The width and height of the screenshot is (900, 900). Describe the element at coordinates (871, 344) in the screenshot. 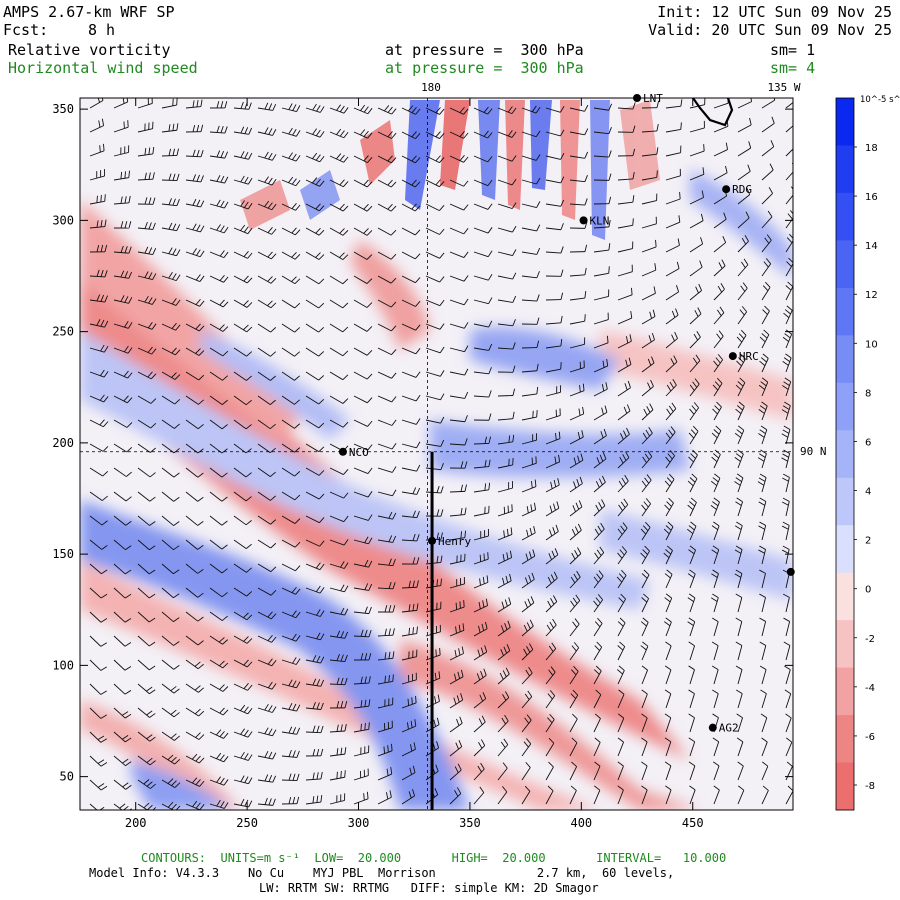

I see `colorbar-label: 10` at that location.